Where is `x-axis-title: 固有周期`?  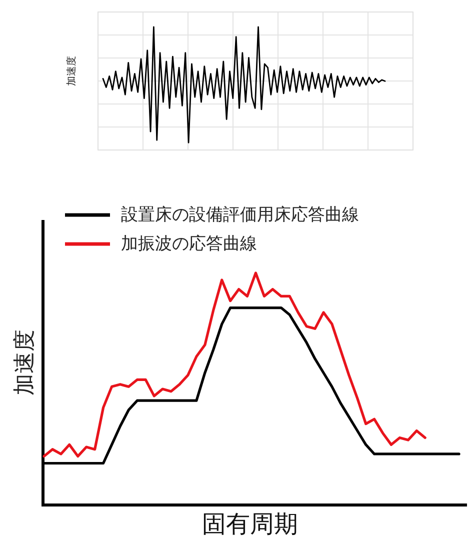
x-axis-title: 固有周期 is located at coordinates (250, 524).